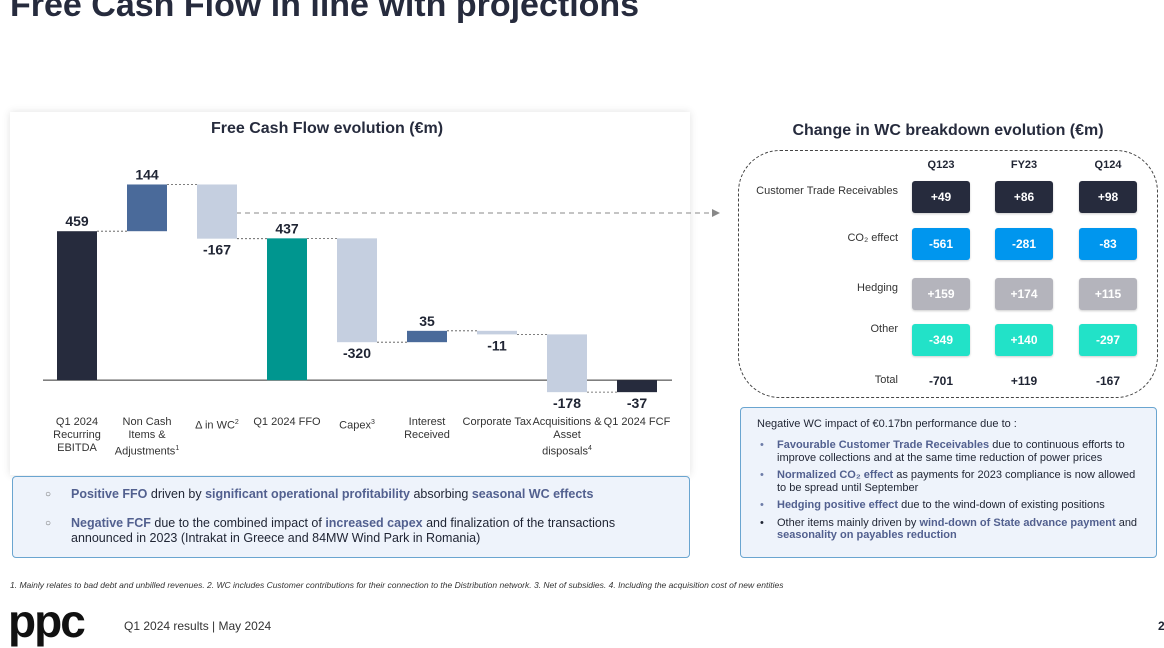  Describe the element at coordinates (111, 523) in the screenshot. I see `emphasis: Negative FCF` at that location.